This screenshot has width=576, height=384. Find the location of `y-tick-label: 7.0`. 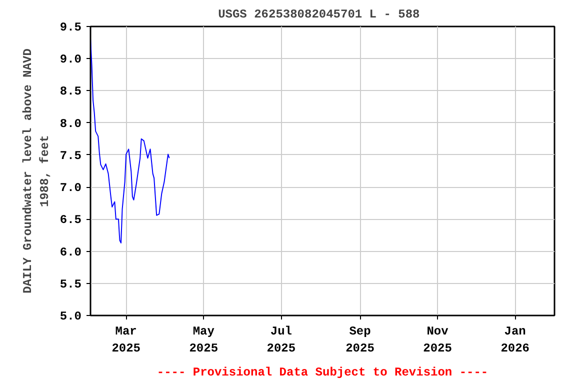

y-tick-label: 7.0 is located at coordinates (71, 188).